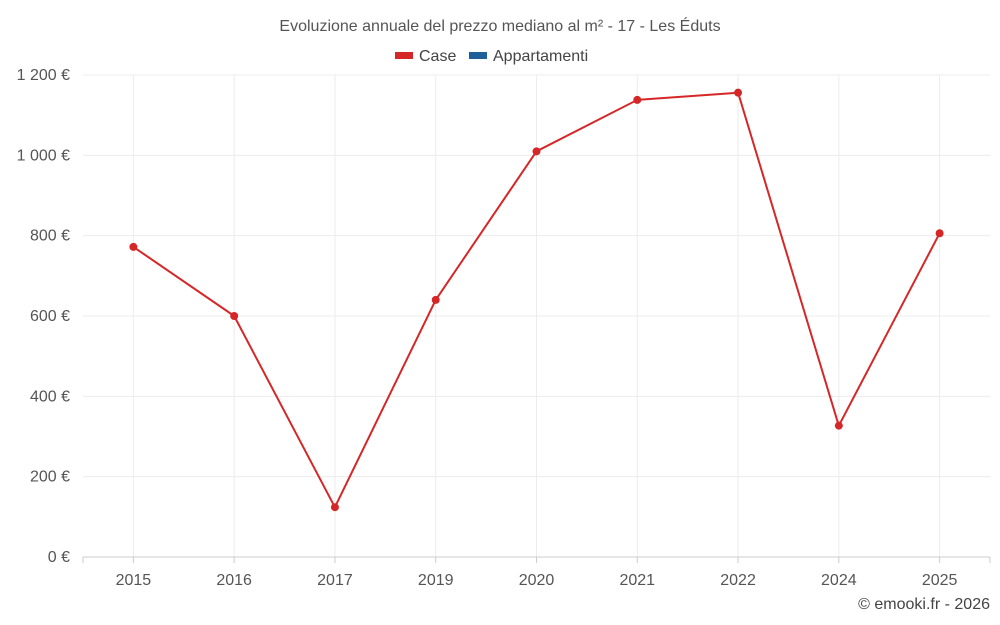  What do you see at coordinates (940, 580) in the screenshot?
I see `x-tick-label: 2025` at bounding box center [940, 580].